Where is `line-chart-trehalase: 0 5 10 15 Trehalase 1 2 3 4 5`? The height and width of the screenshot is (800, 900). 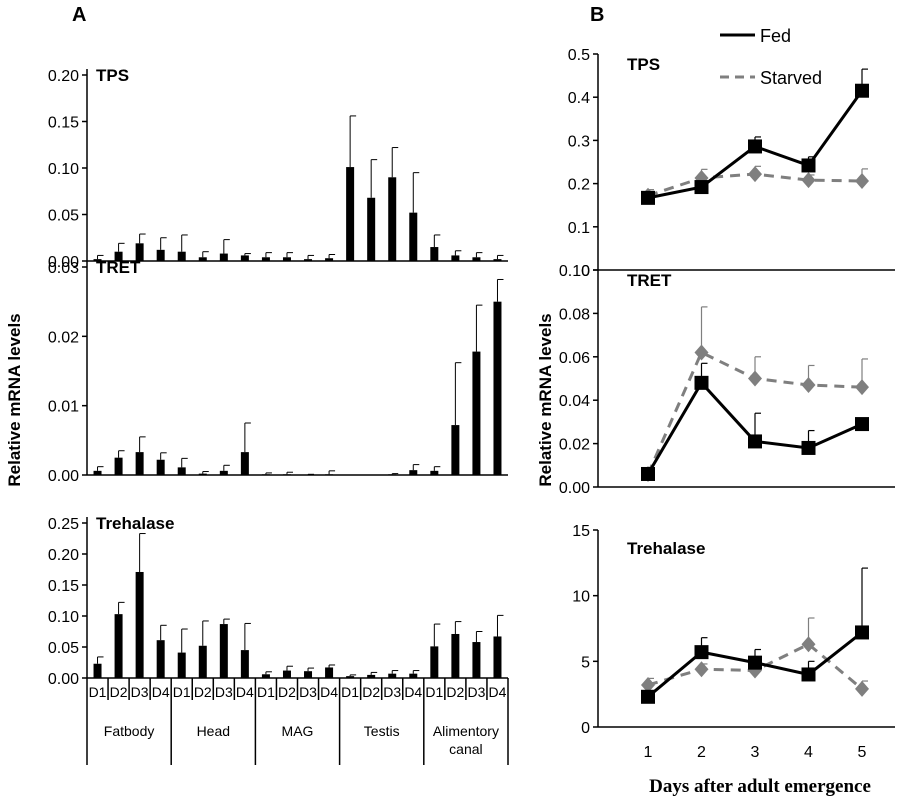
line-chart-trehalase: 0 5 10 15 Trehalase 1 2 3 4 5 is located at coordinates (733, 642).